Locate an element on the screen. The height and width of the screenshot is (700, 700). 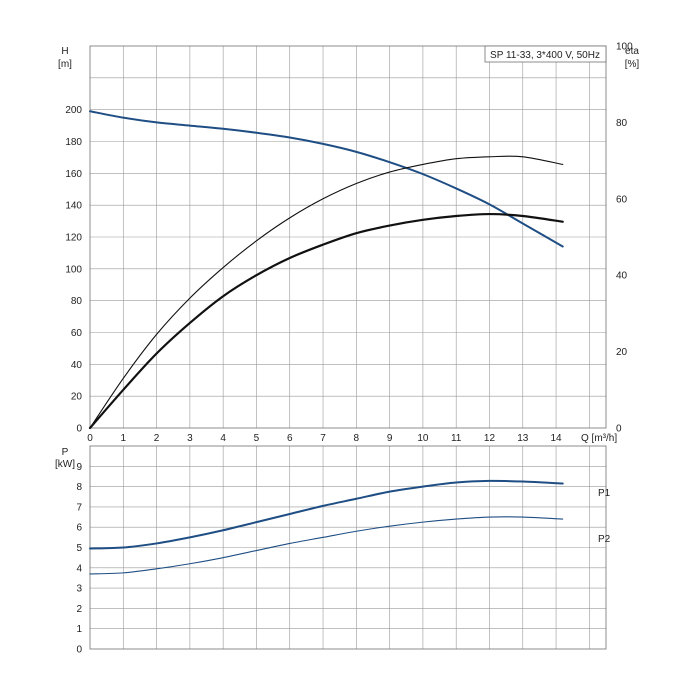
x-tick-label: 5 is located at coordinates (257, 438).